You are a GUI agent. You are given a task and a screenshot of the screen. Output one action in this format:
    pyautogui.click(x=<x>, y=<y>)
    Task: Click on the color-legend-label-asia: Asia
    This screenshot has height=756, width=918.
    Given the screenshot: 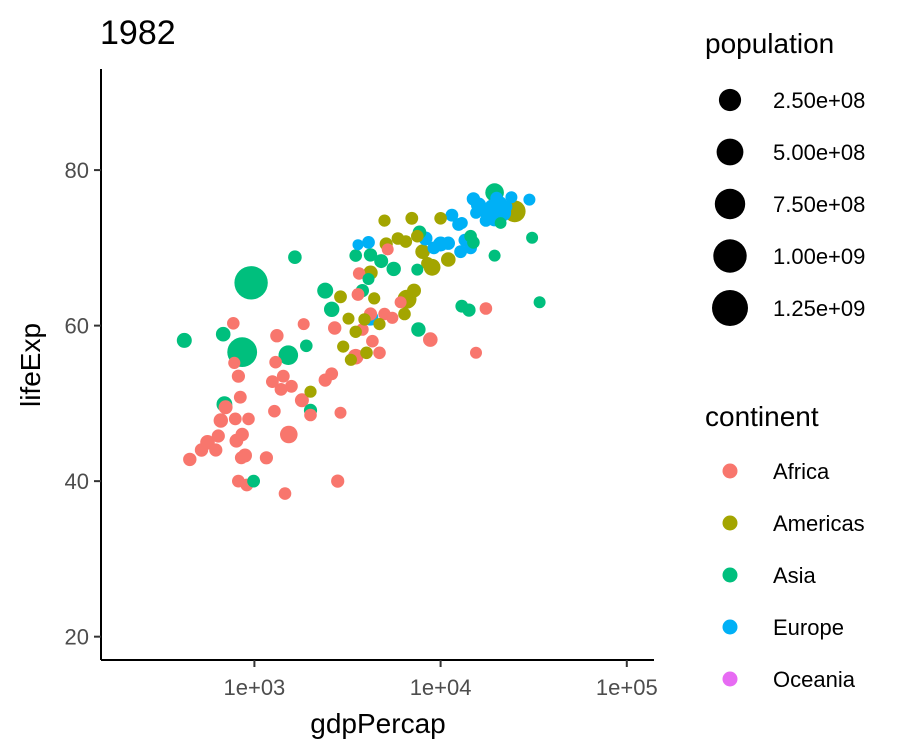 What is the action you would take?
    pyautogui.click(x=795, y=575)
    